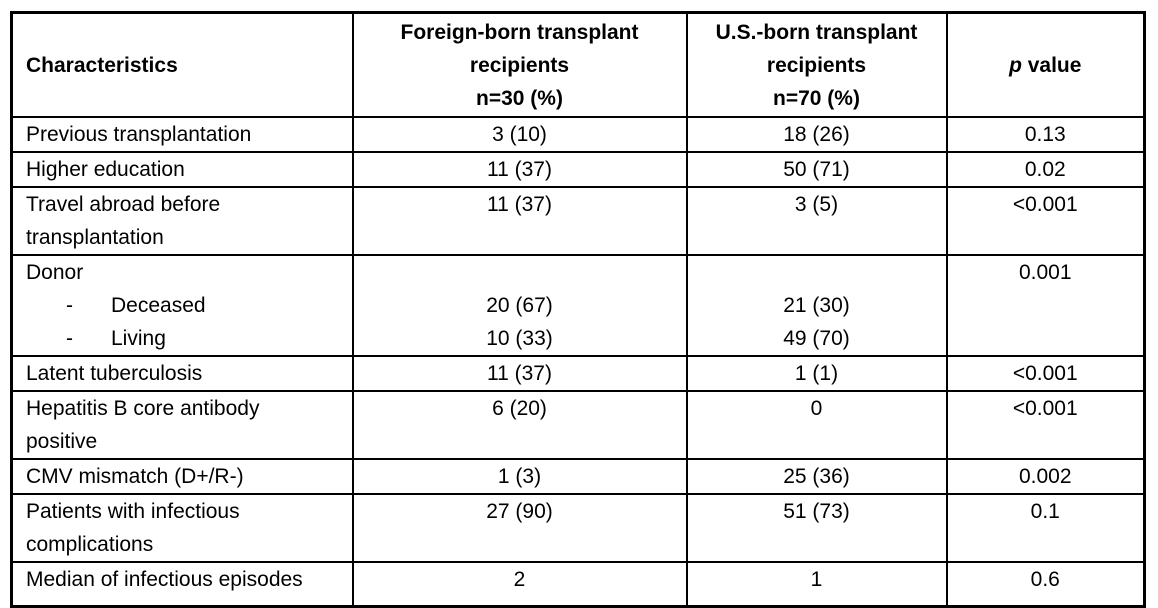 The height and width of the screenshot is (608, 1158). What do you see at coordinates (182, 169) in the screenshot?
I see `row-label: Higher education` at bounding box center [182, 169].